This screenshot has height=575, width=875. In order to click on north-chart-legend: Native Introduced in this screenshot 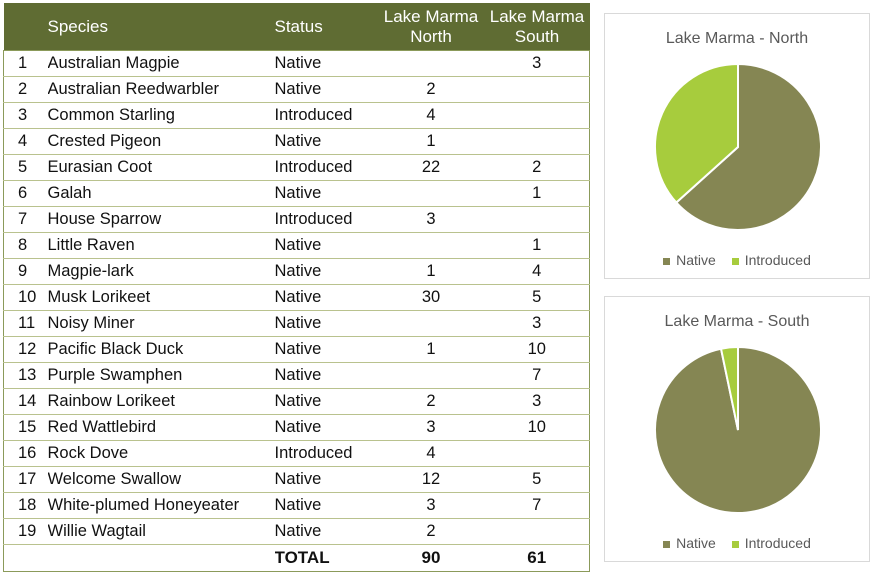, I will do `click(737, 260)`.